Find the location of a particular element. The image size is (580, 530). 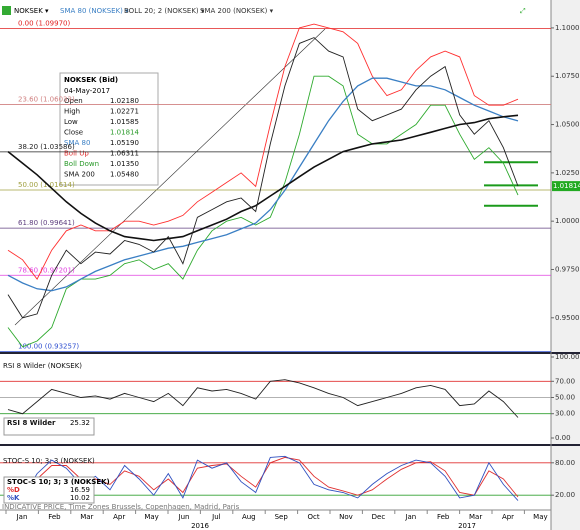

info-label: High is located at coordinates (72, 112).